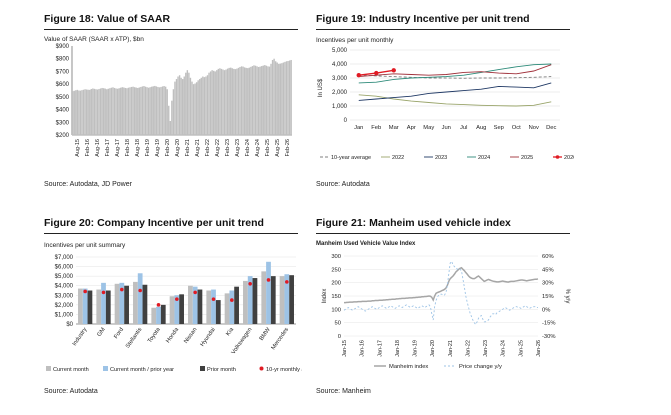  Describe the element at coordinates (321, 87) in the screenshot. I see `y-axis-label: In US$` at that location.